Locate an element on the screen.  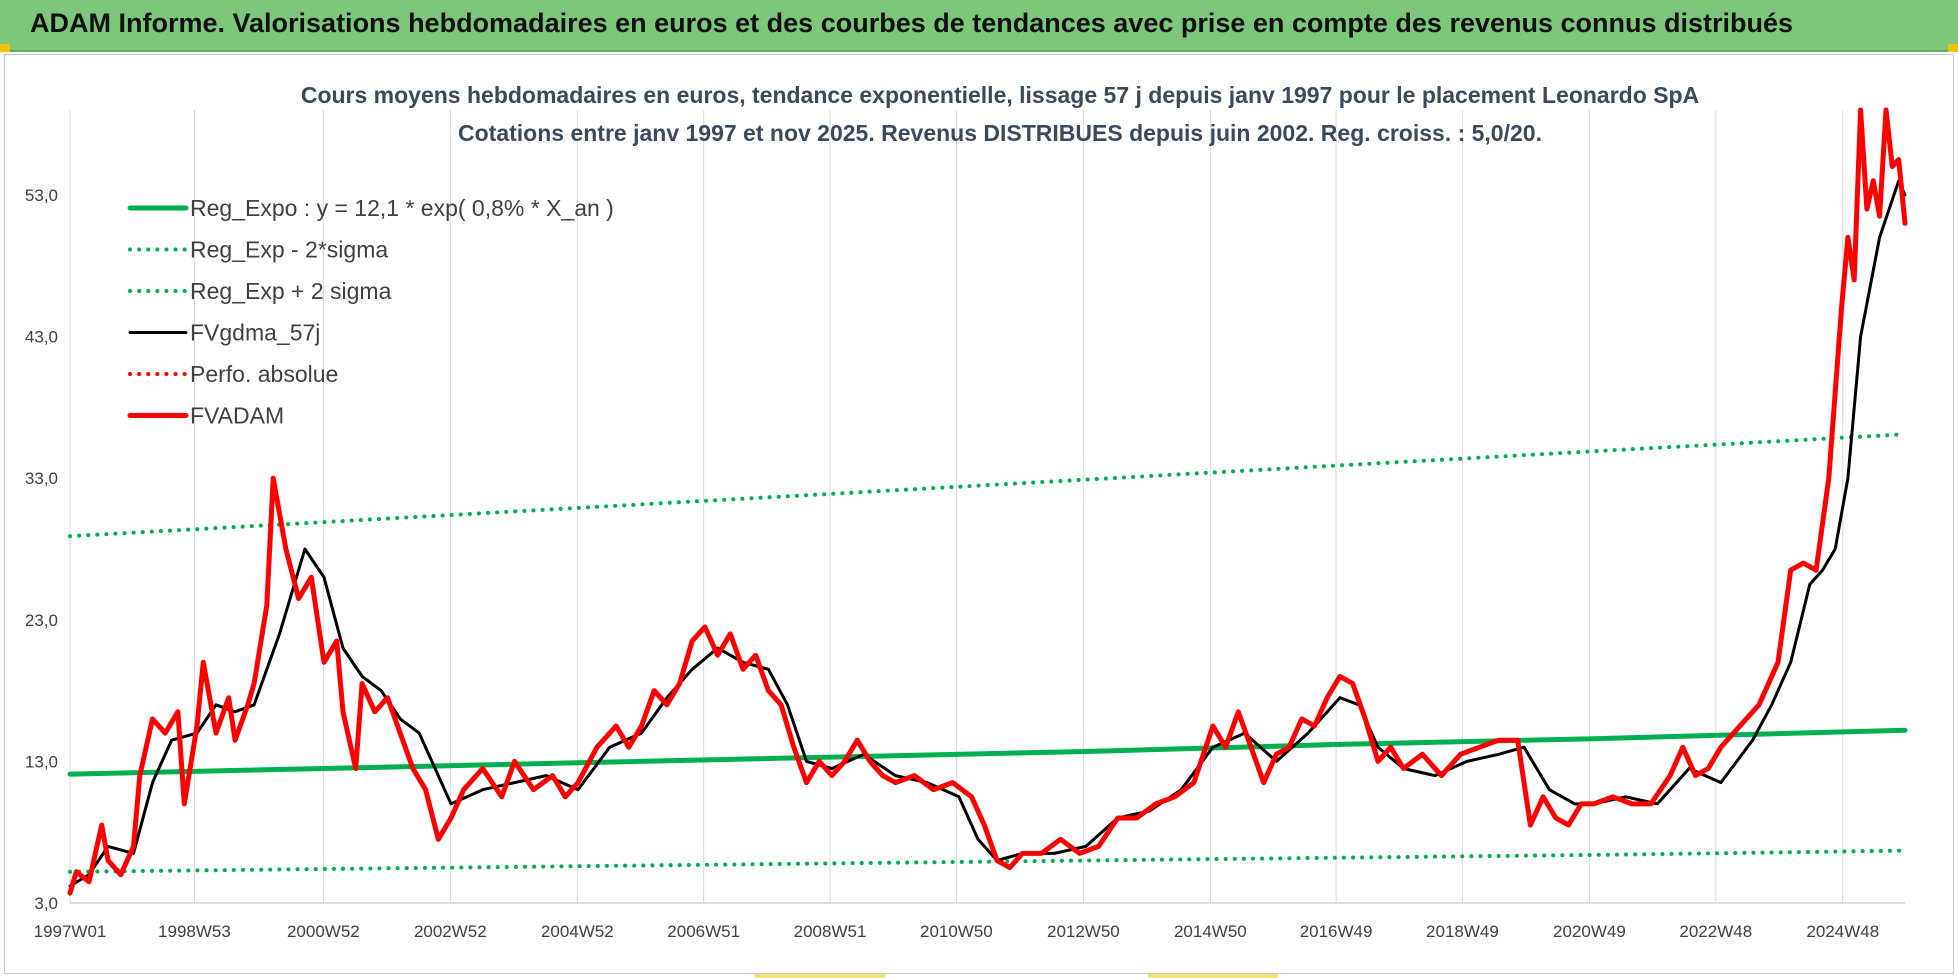
x-tick-label: 2022W48 is located at coordinates (1715, 931).